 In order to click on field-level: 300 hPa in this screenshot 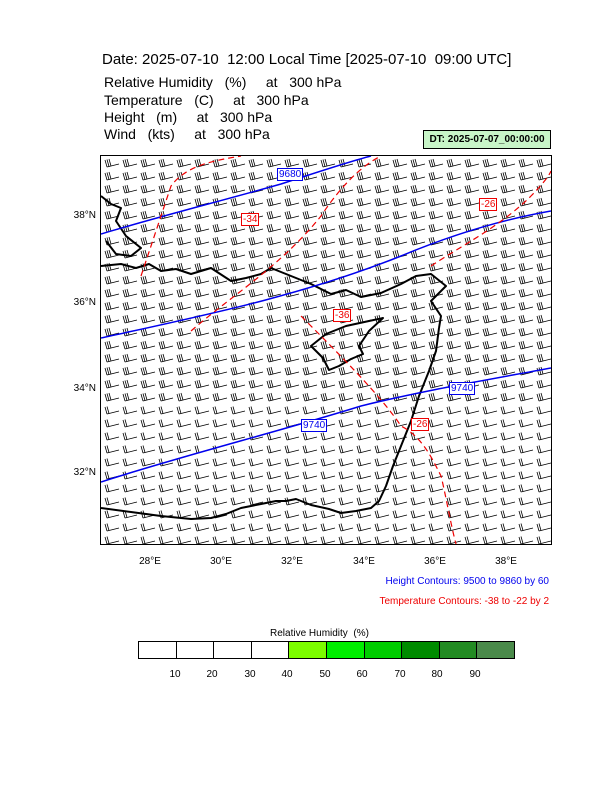, I will do `click(243, 134)`.